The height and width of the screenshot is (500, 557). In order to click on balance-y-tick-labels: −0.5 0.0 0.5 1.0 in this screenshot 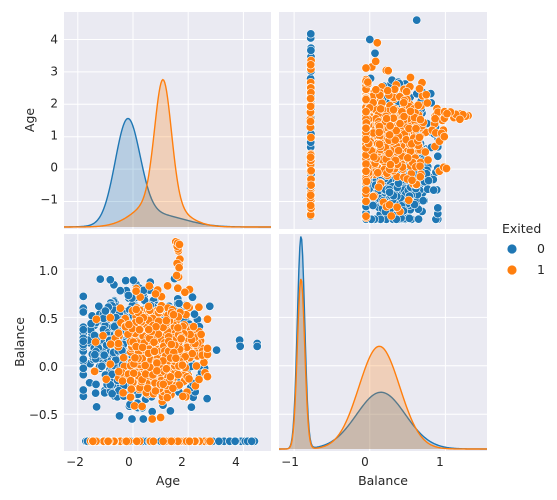, I will do `click(43, 343)`.